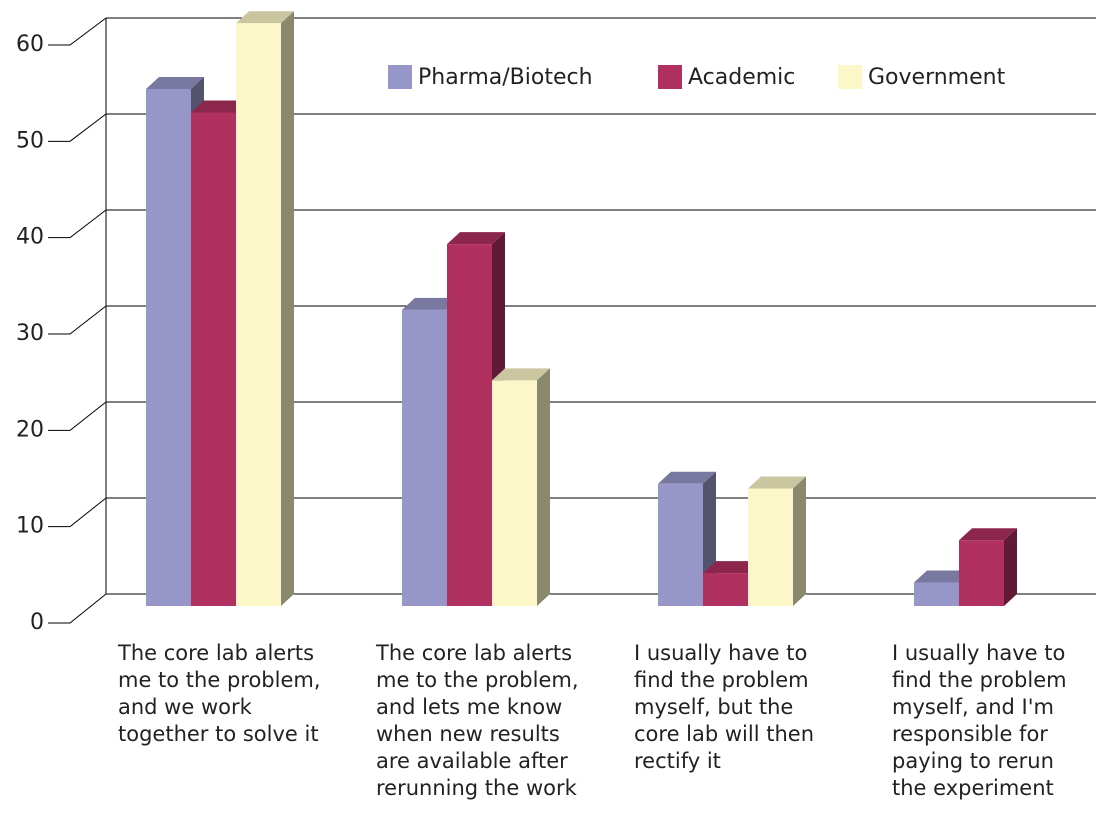  What do you see at coordinates (30, 526) in the screenshot?
I see `y-tick-label: 10` at bounding box center [30, 526].